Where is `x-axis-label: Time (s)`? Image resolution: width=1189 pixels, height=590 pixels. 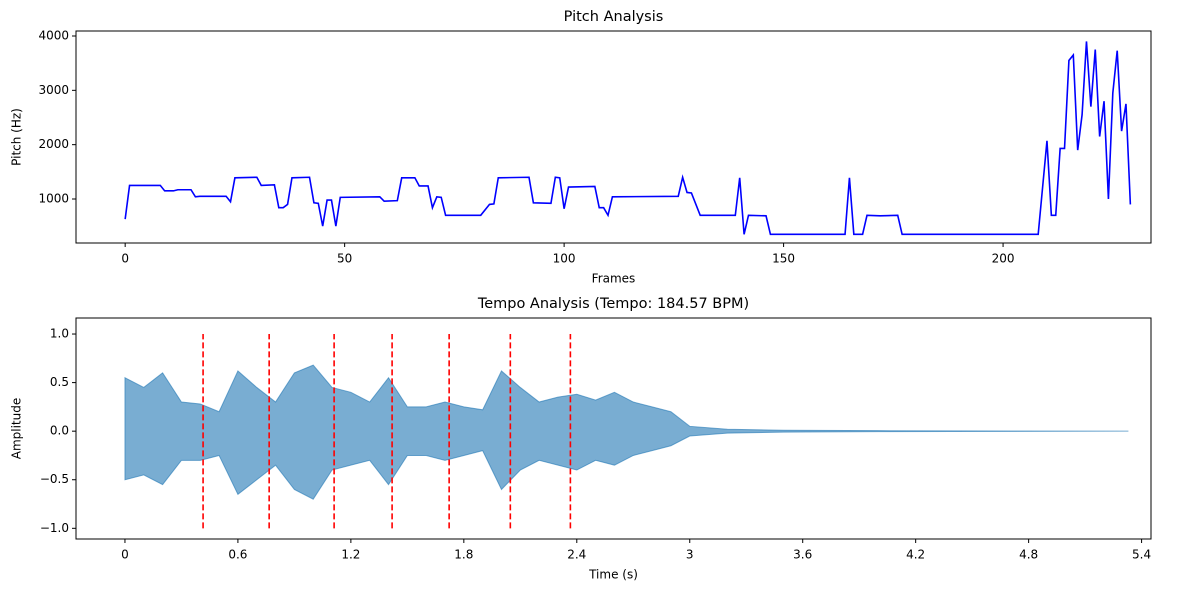 x-axis-label: Time (s) is located at coordinates (613, 575).